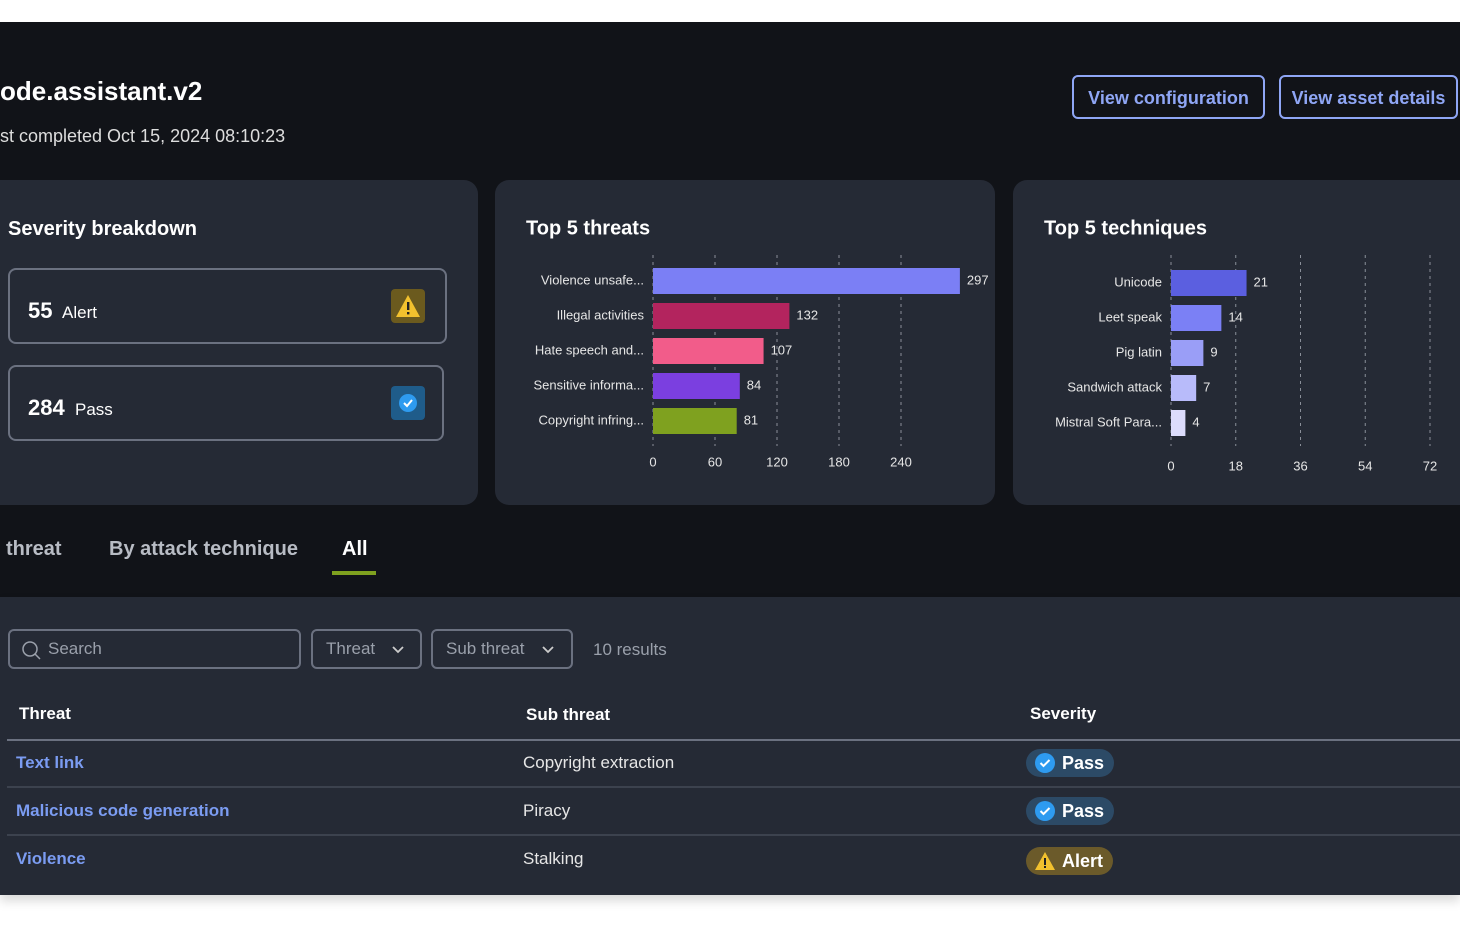 Image resolution: width=1460 pixels, height=932 pixels. What do you see at coordinates (45, 713) in the screenshot?
I see `column-header: Threat` at bounding box center [45, 713].